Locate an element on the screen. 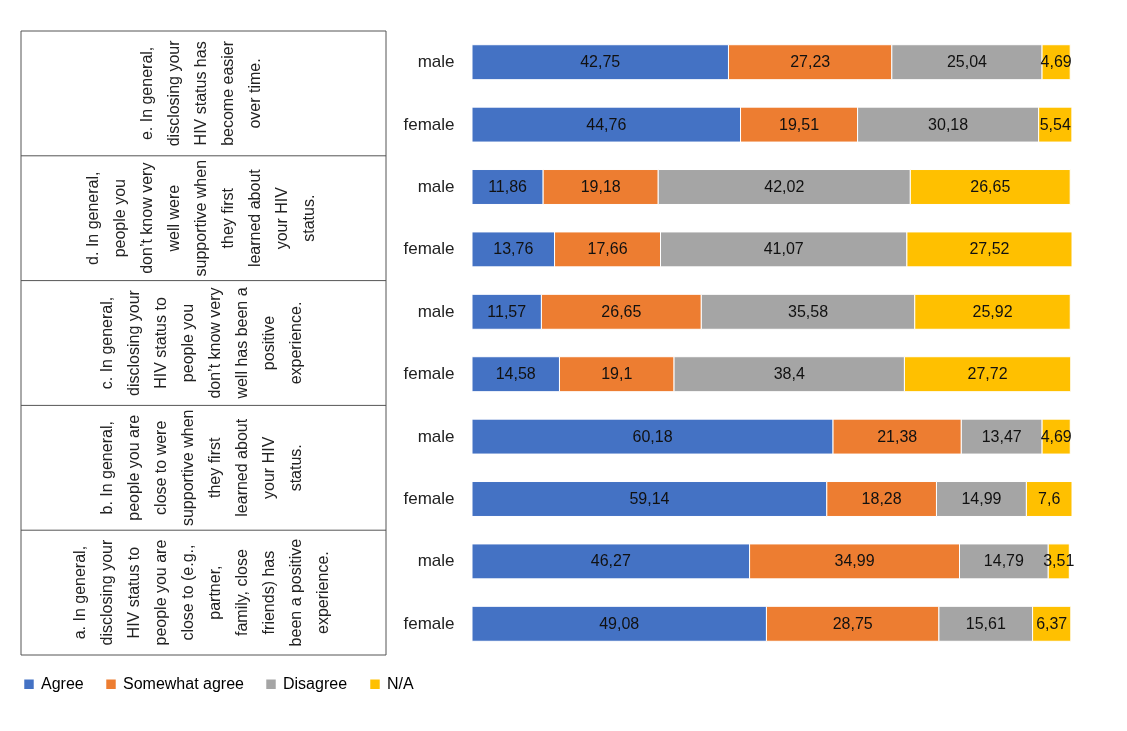  data-label: 13,47 is located at coordinates (1001, 436).